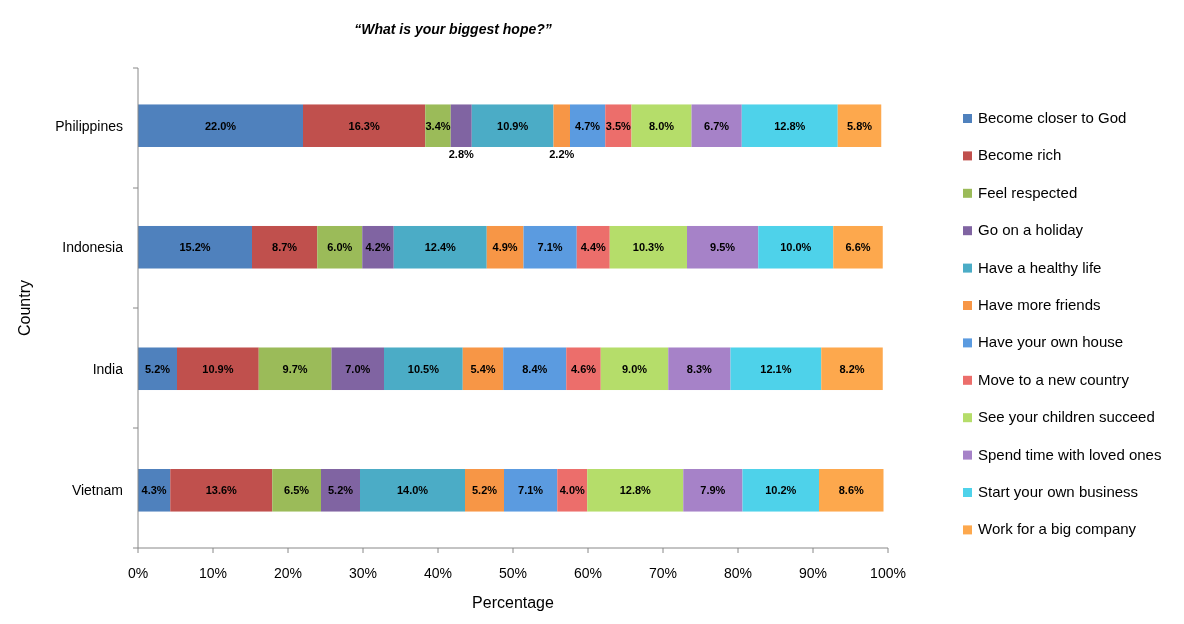  I want to click on legend-label: Have more friends, so click(1039, 304).